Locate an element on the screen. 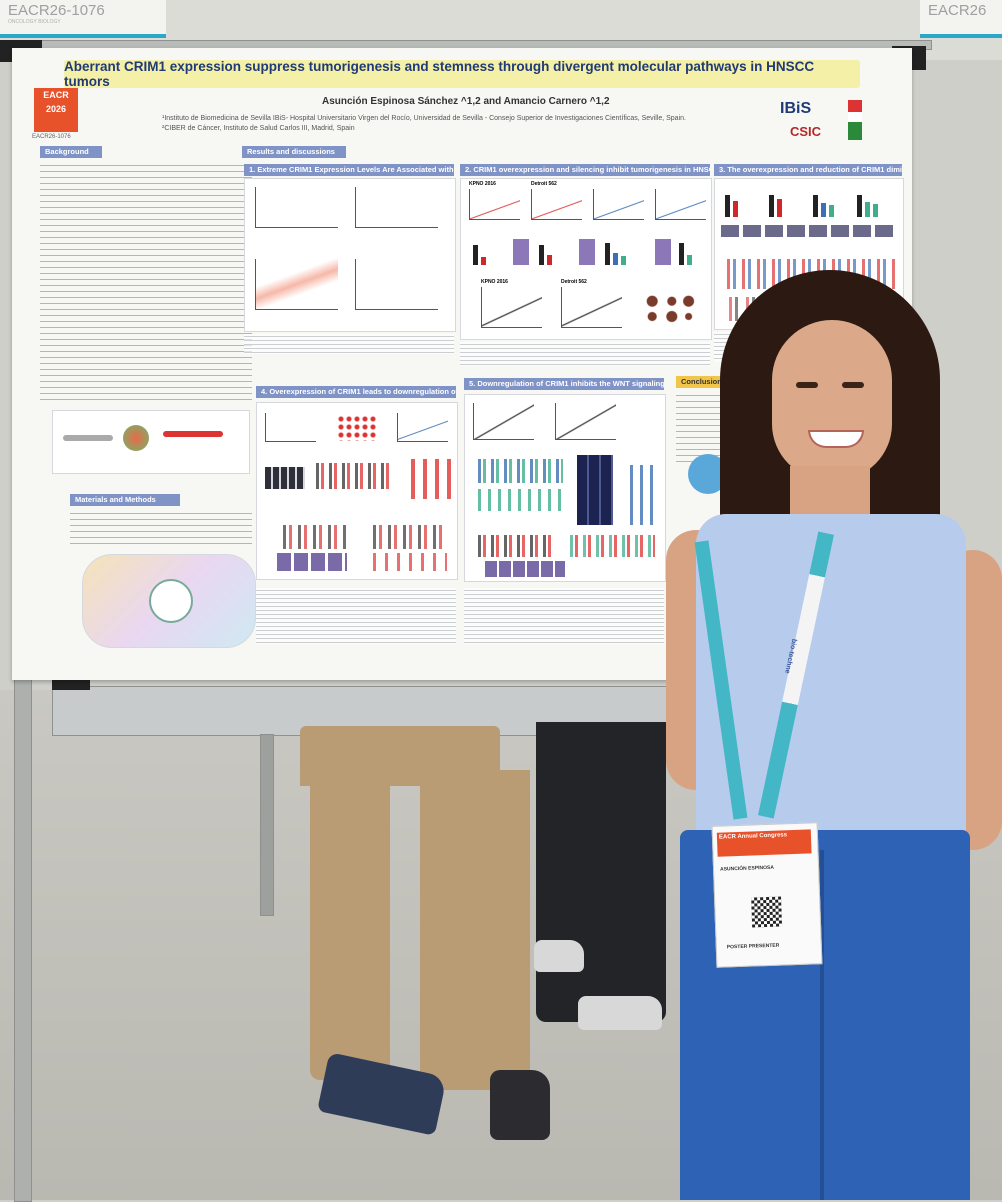 This screenshot has width=1002, height=1202. board-code-right: EACR26 is located at coordinates (957, 10).